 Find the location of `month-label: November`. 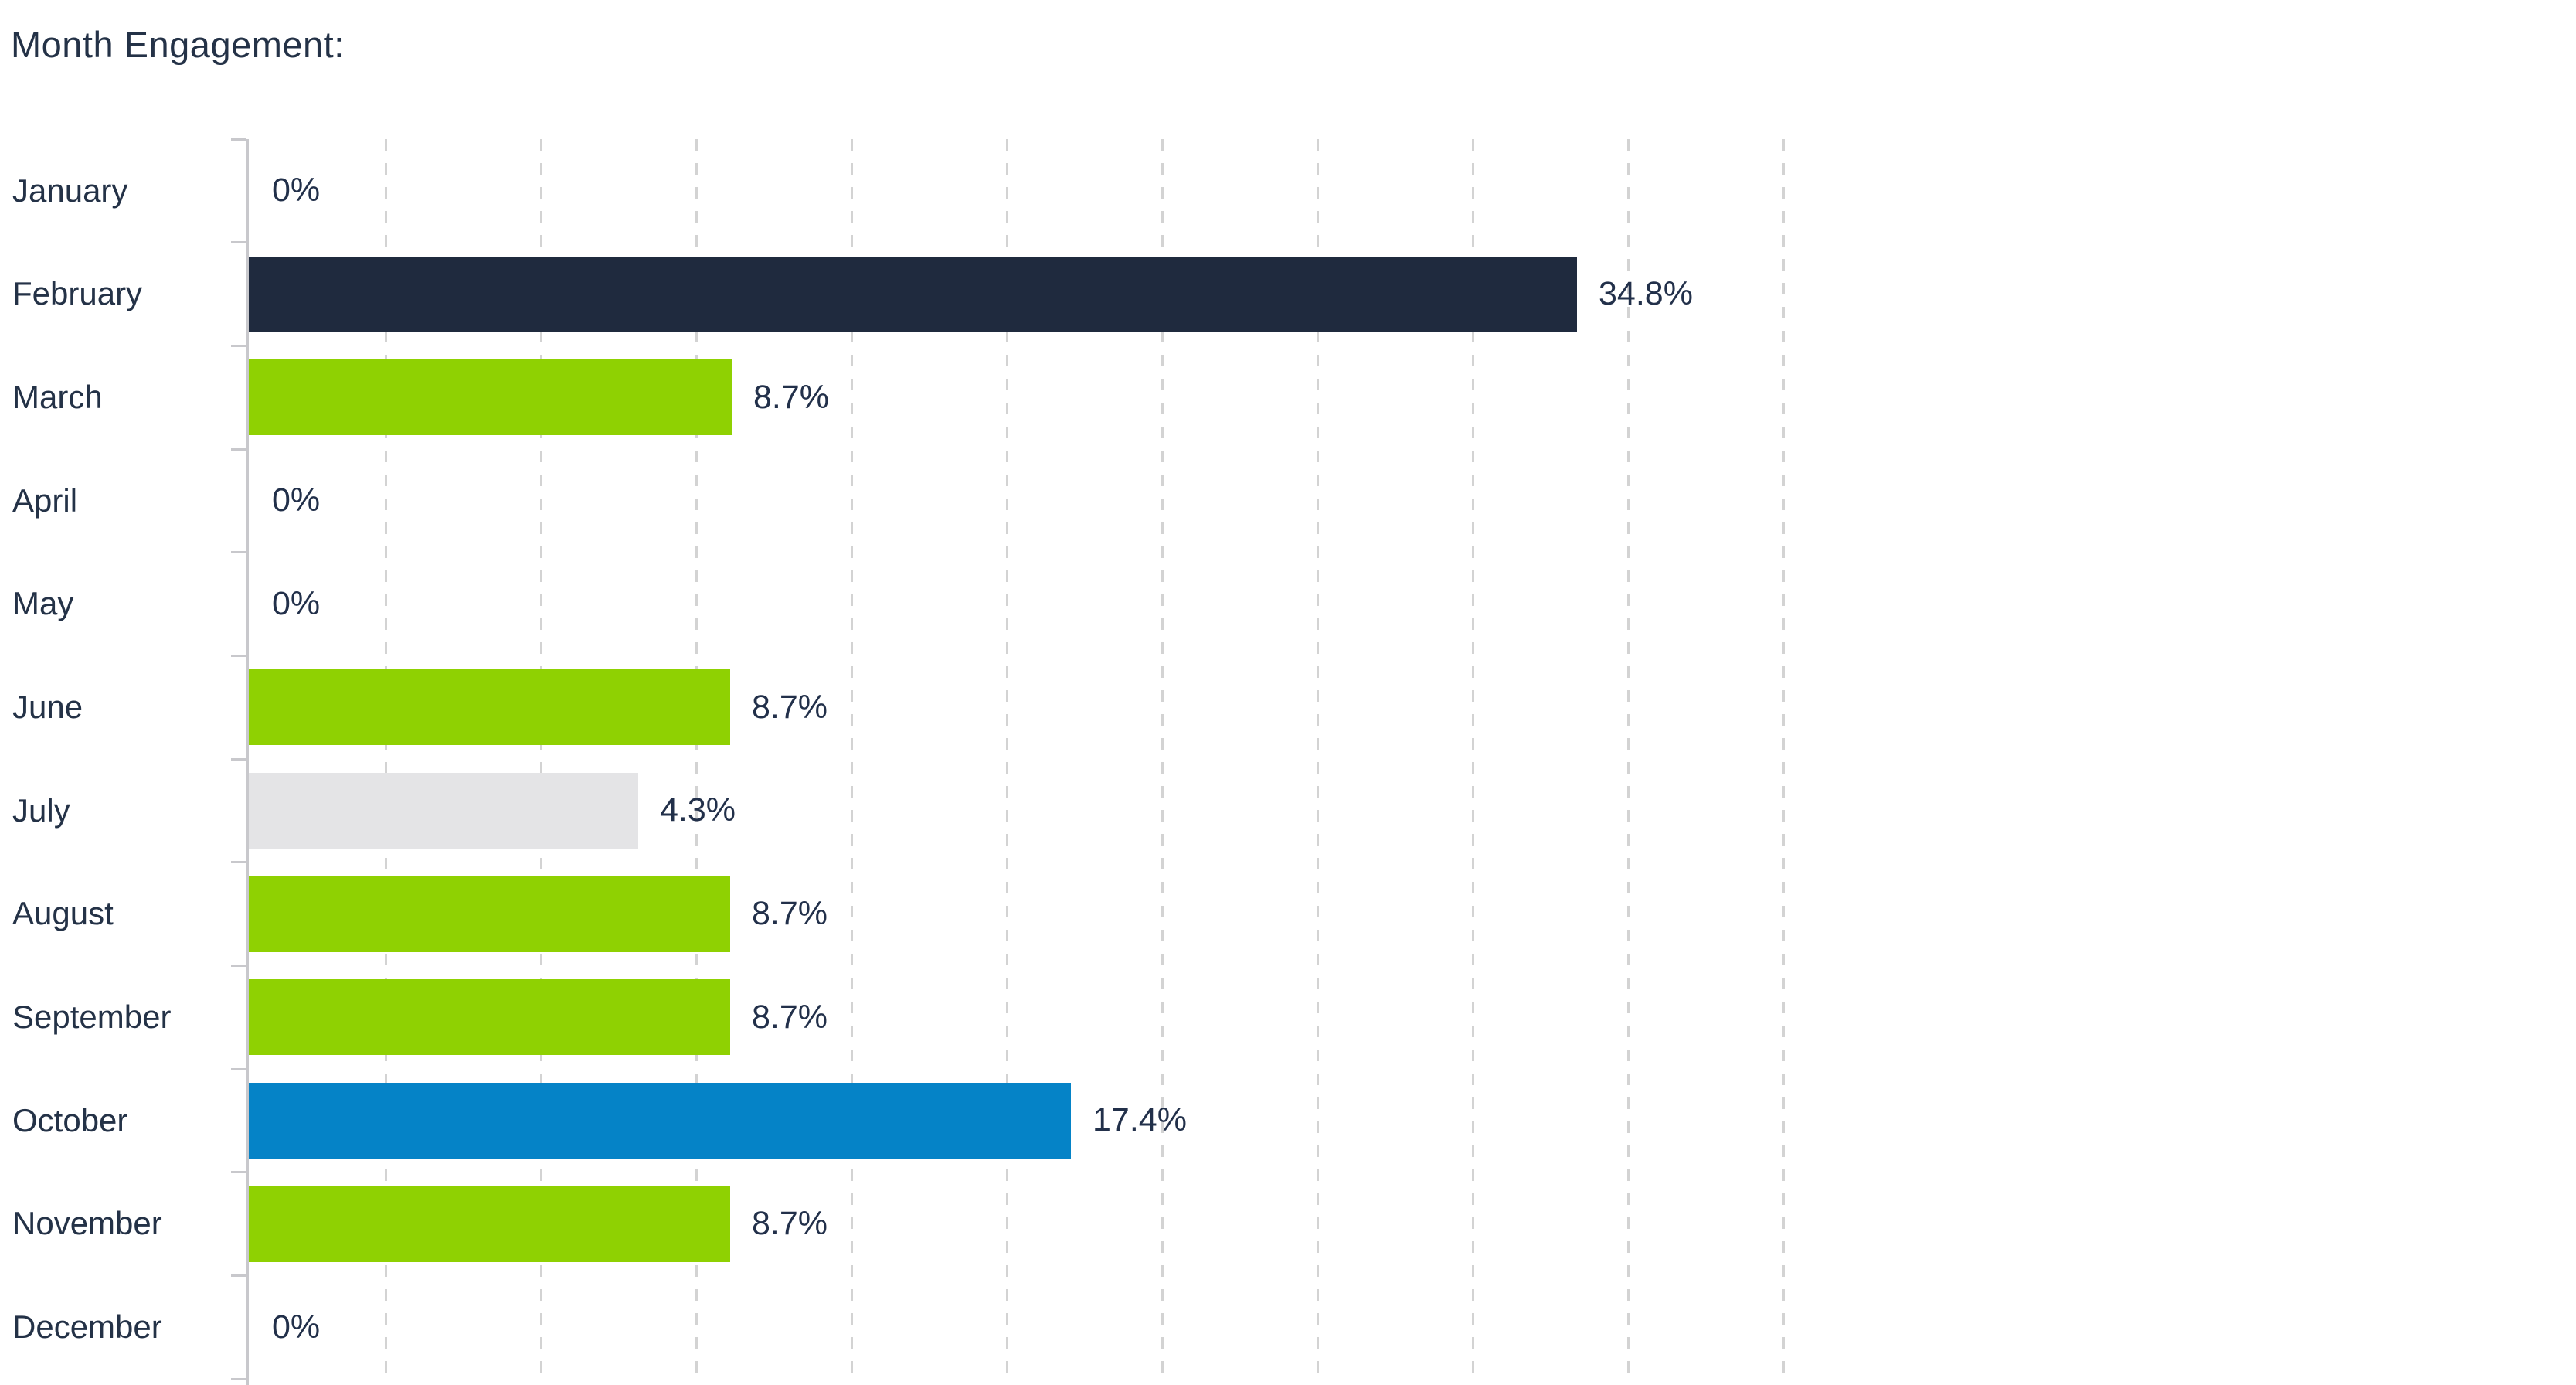

month-label: November is located at coordinates (87, 1223).